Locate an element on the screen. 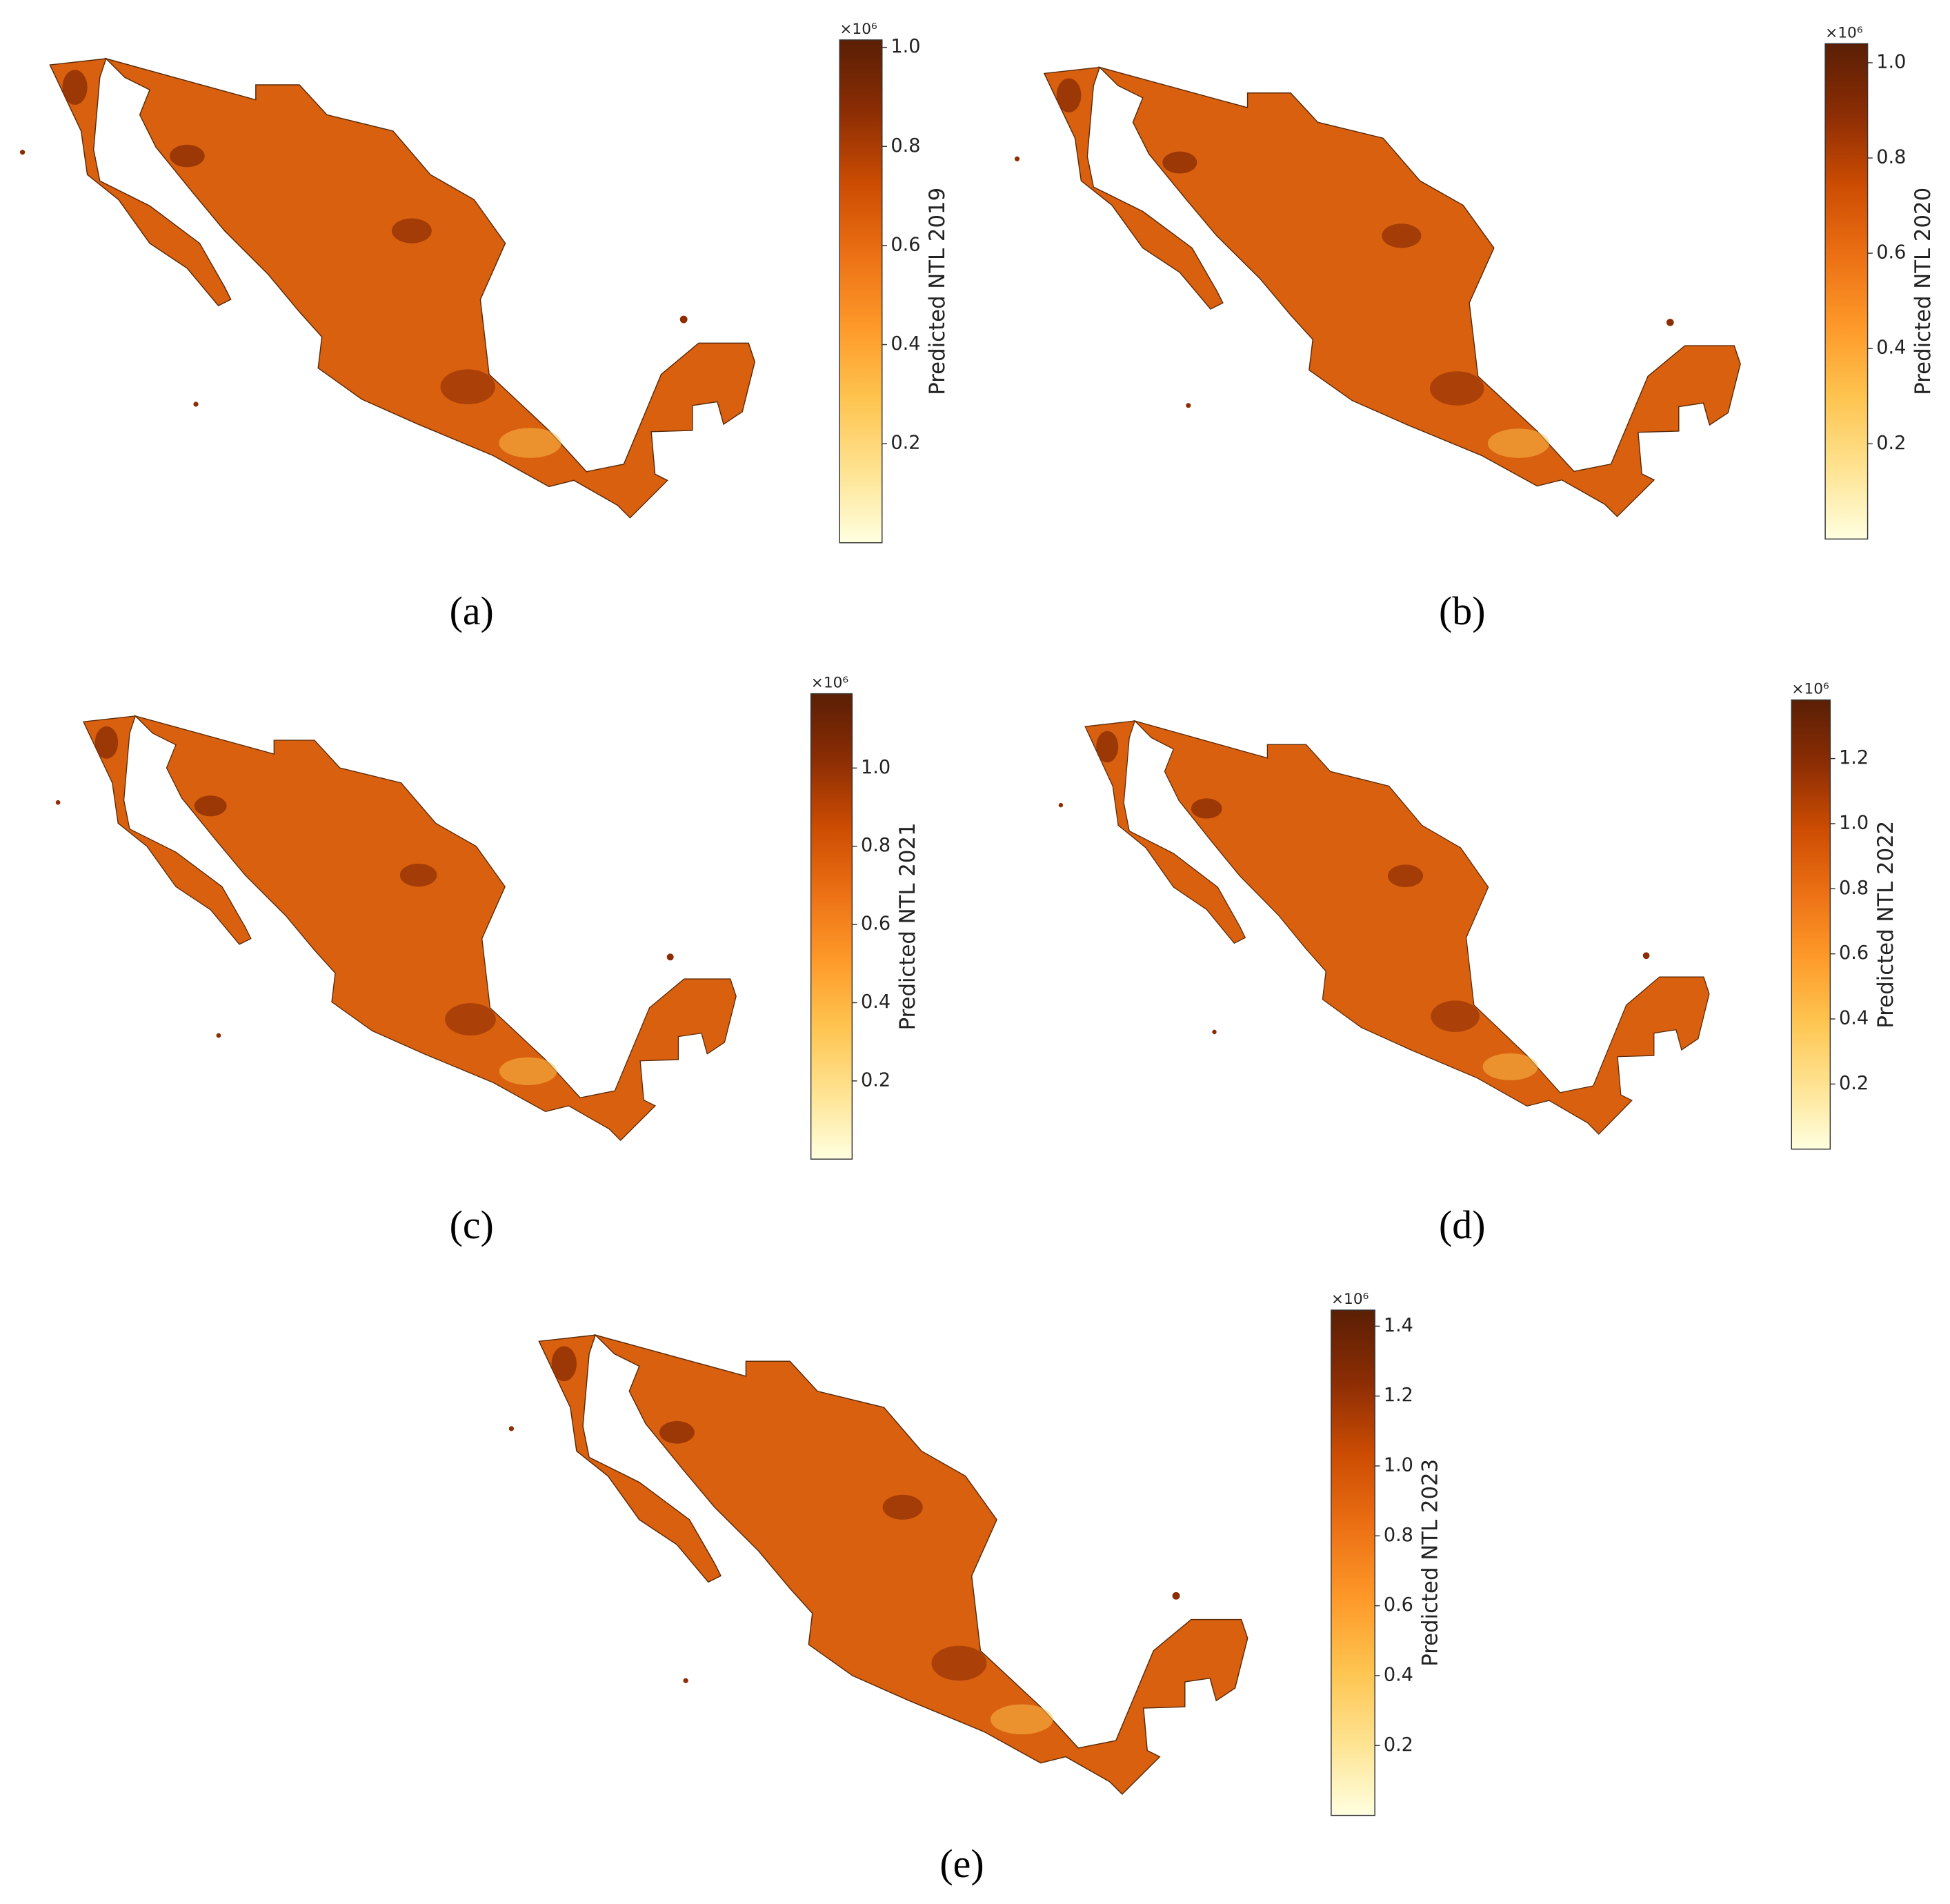  colorbar-label: Predicted NTL 2021 is located at coordinates (907, 926).